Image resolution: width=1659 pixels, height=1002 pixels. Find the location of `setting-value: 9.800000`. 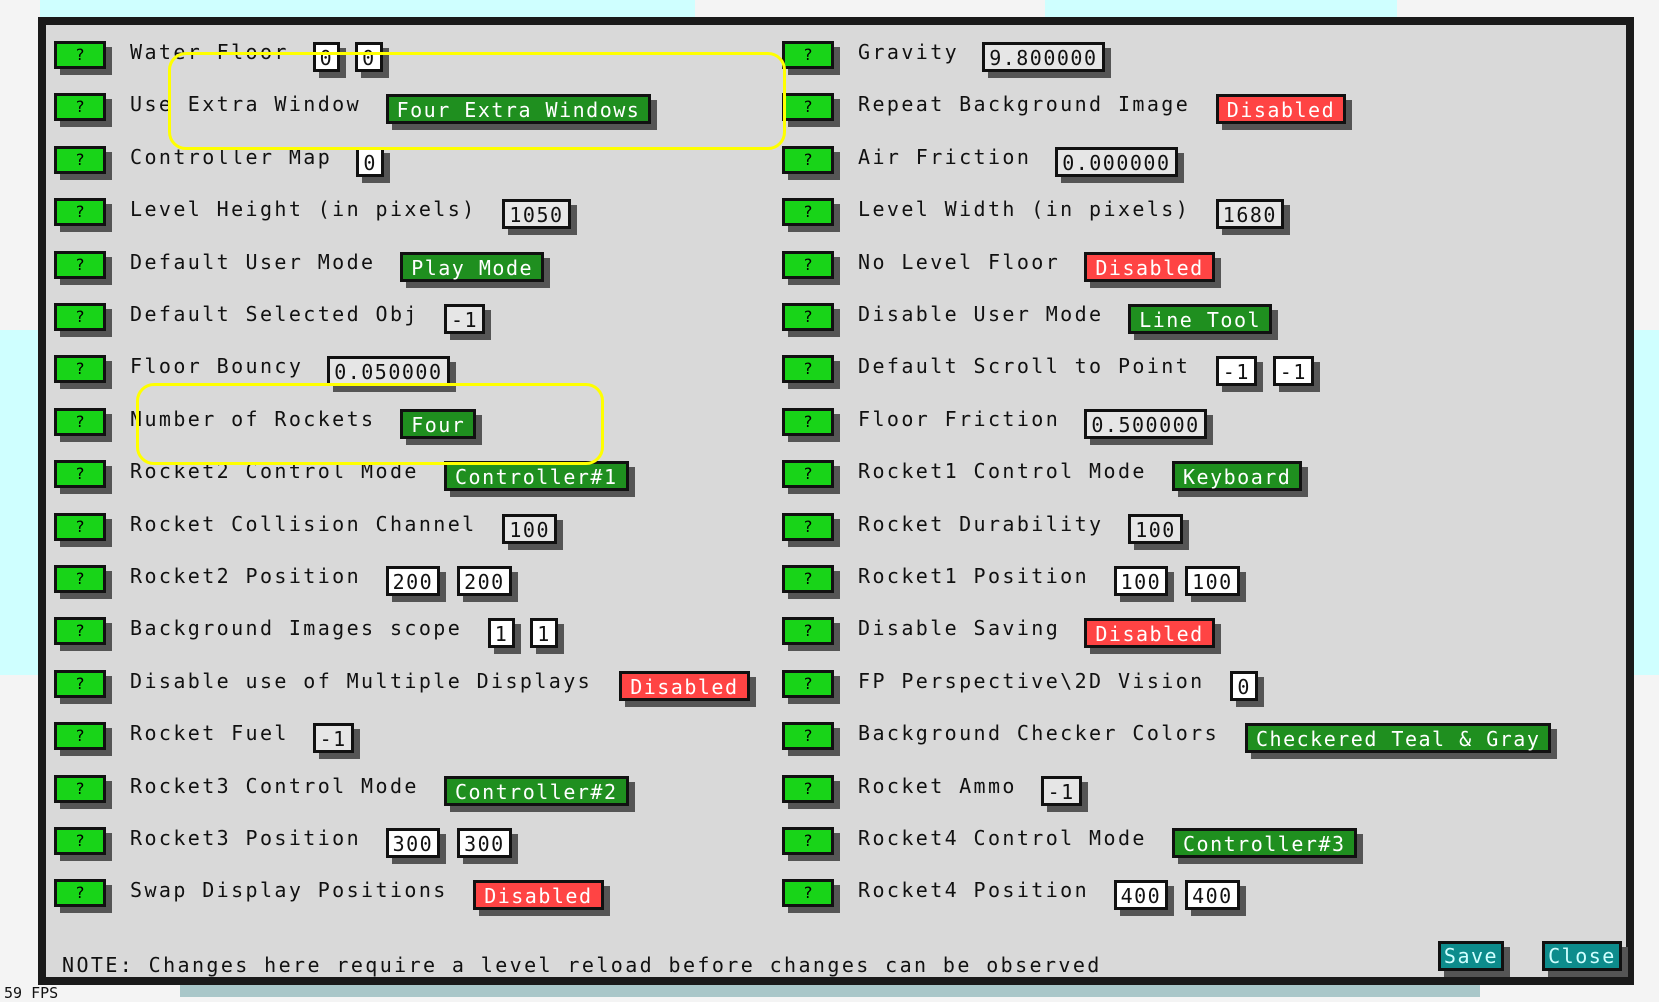

setting-value: 9.800000 is located at coordinates (1043, 57).